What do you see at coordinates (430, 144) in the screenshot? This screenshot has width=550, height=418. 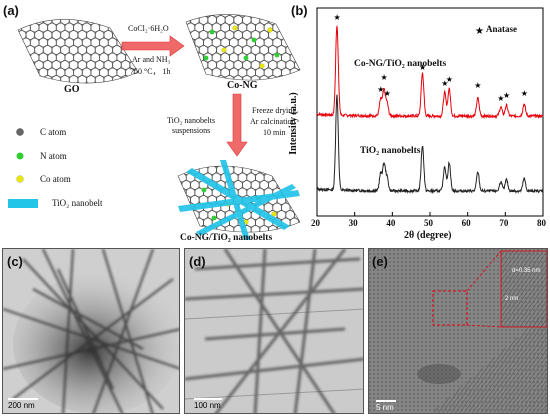 I see `xrd-series-bottom-line` at bounding box center [430, 144].